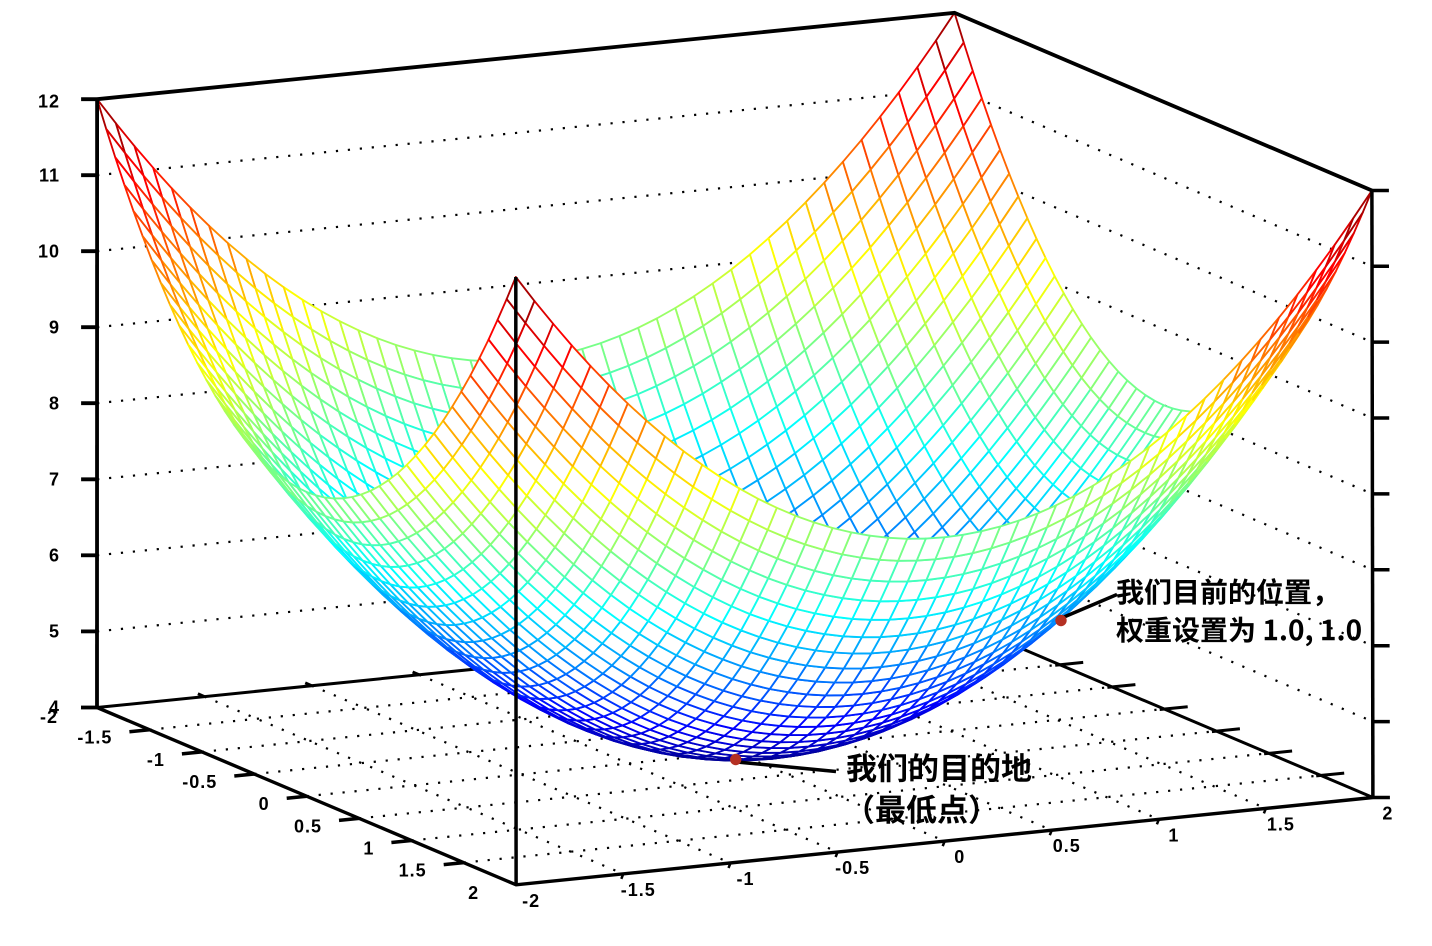 The width and height of the screenshot is (1432, 946). Describe the element at coordinates (49, 252) in the screenshot. I see `svg-text: 10` at that location.